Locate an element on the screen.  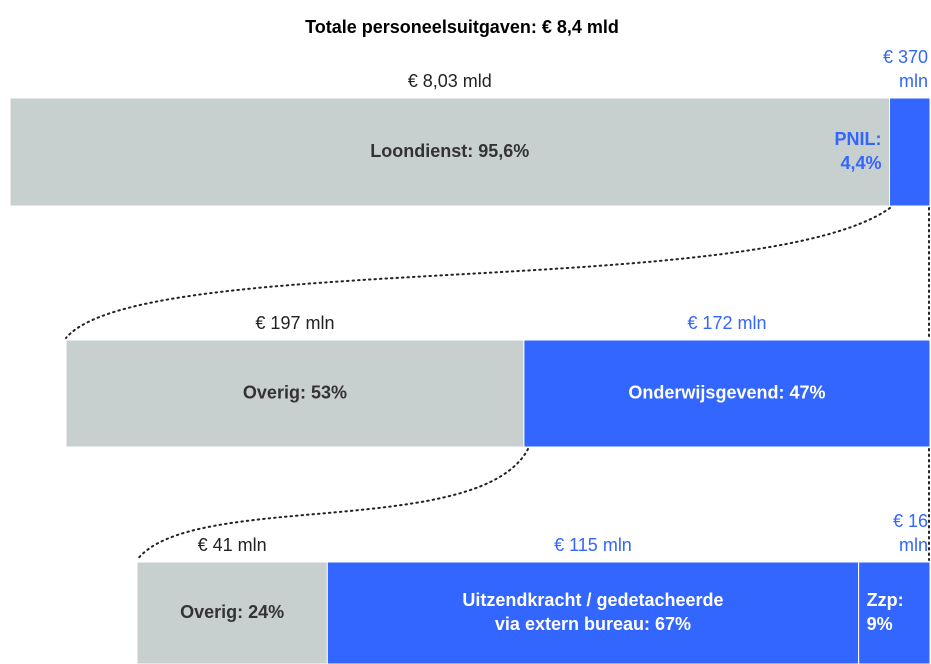
segment-label: 4,4% is located at coordinates (860, 163).